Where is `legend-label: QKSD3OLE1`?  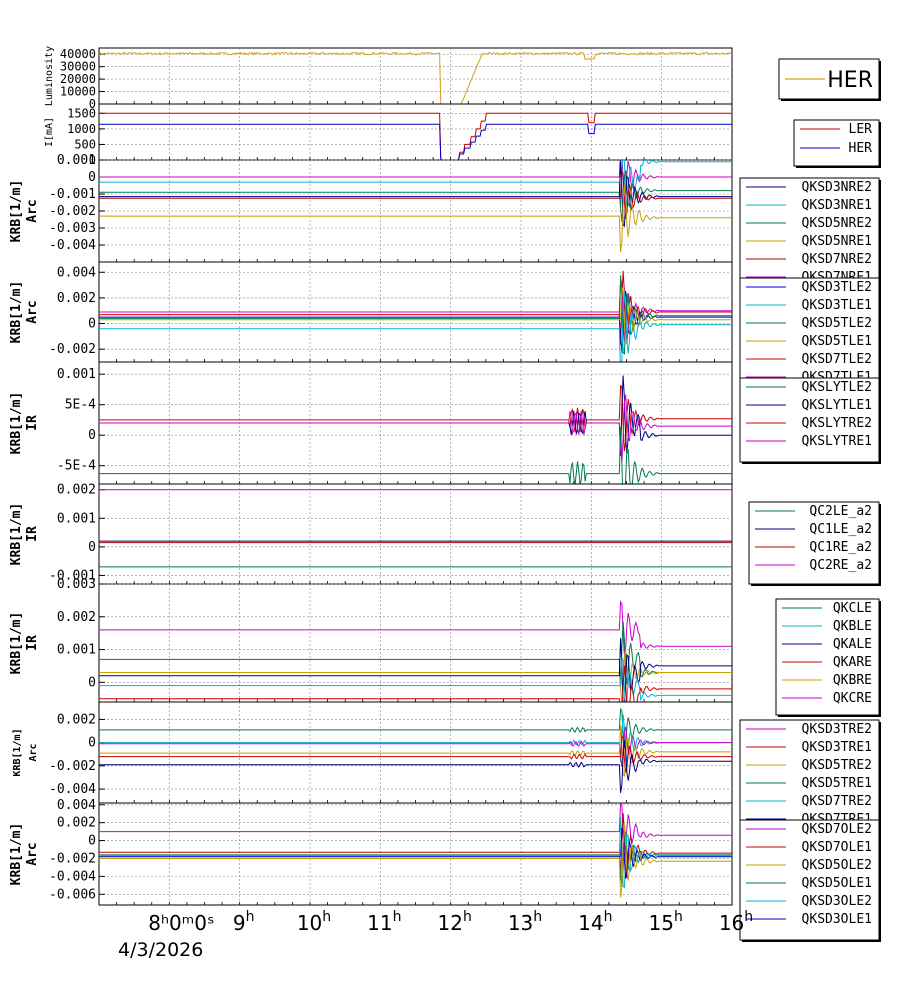
legend-label: QKSD3OLE1 is located at coordinates (837, 919).